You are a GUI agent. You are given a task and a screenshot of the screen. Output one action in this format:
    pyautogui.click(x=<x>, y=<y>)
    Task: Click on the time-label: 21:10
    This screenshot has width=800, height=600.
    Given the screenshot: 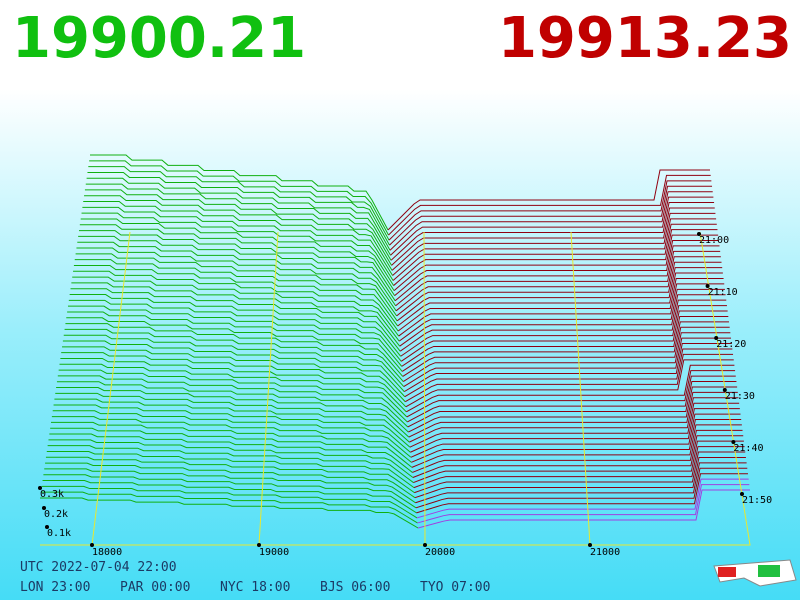 What is the action you would take?
    pyautogui.click(x=723, y=292)
    